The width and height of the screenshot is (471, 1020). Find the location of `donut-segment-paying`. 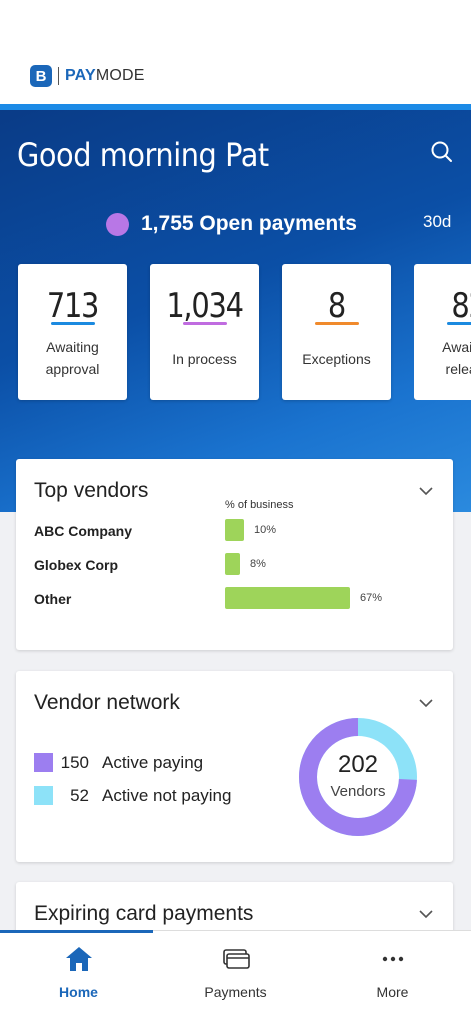

donut-segment-paying is located at coordinates (358, 777).